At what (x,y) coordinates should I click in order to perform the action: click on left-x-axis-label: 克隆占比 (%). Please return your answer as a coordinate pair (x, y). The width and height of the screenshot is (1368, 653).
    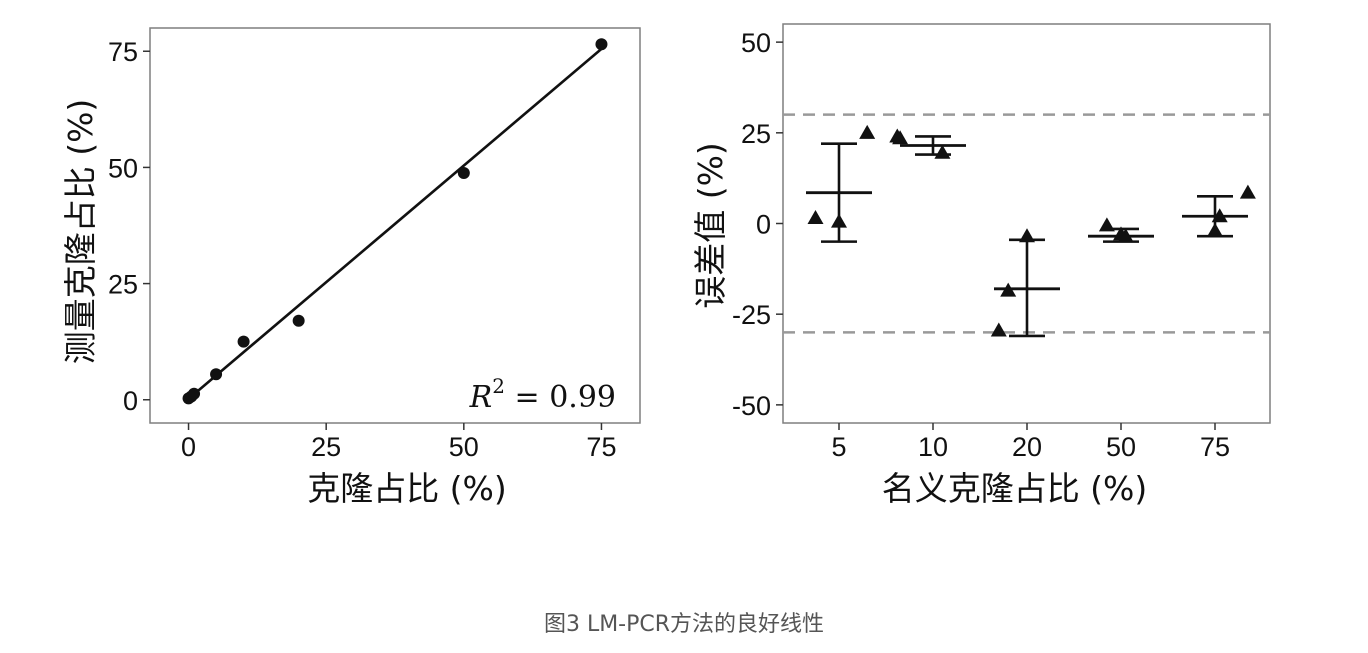
    Looking at the image, I should click on (407, 488).